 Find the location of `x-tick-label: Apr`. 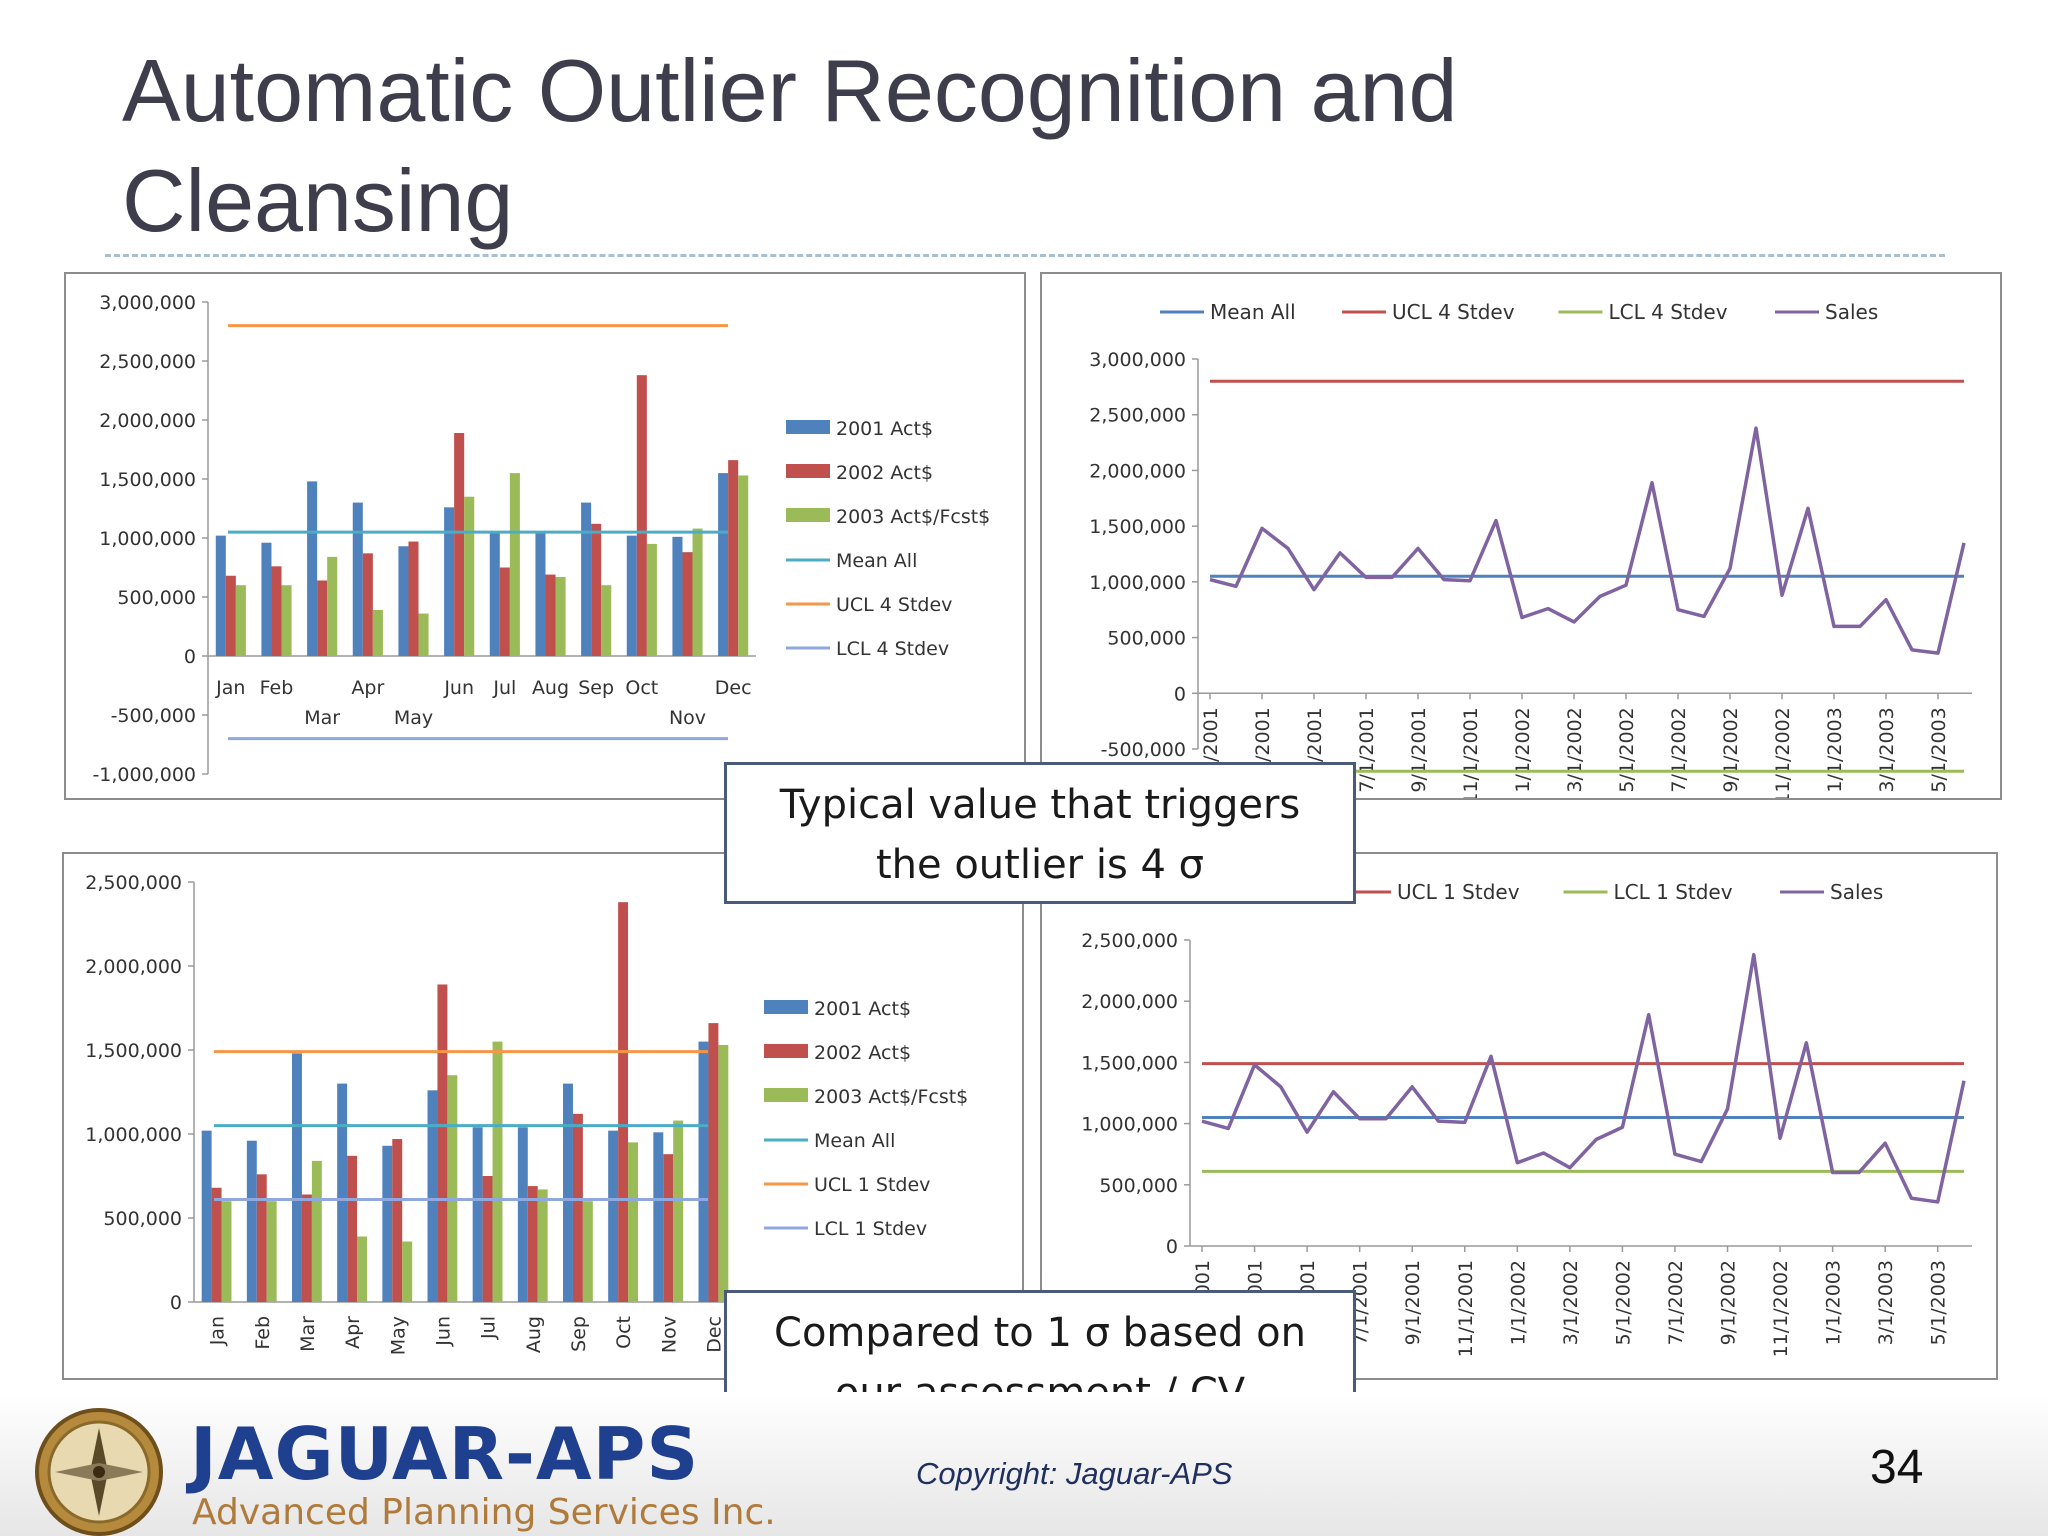

x-tick-label: Apr is located at coordinates (367, 688).